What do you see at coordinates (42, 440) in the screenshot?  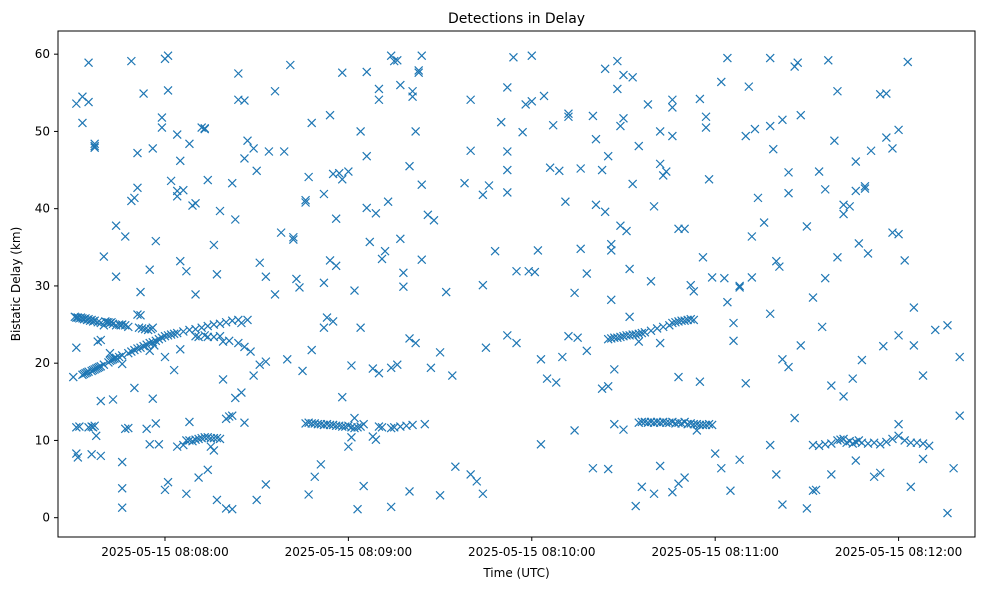 I see `y-tick-label: 10` at bounding box center [42, 440].